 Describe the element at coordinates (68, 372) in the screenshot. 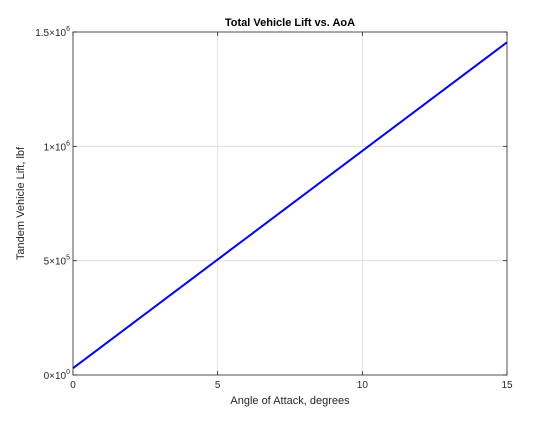

I see `y-tick-exponent: 0` at that location.